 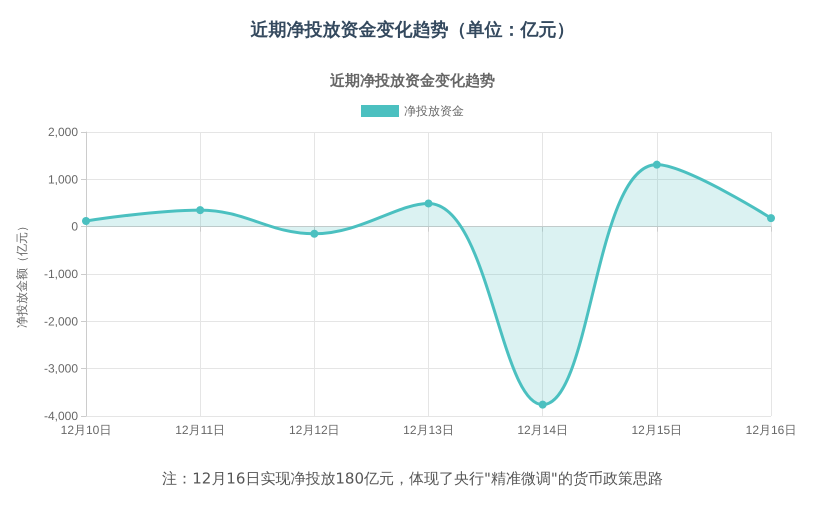 I want to click on x-tick-label: 12月12日, so click(x=314, y=430).